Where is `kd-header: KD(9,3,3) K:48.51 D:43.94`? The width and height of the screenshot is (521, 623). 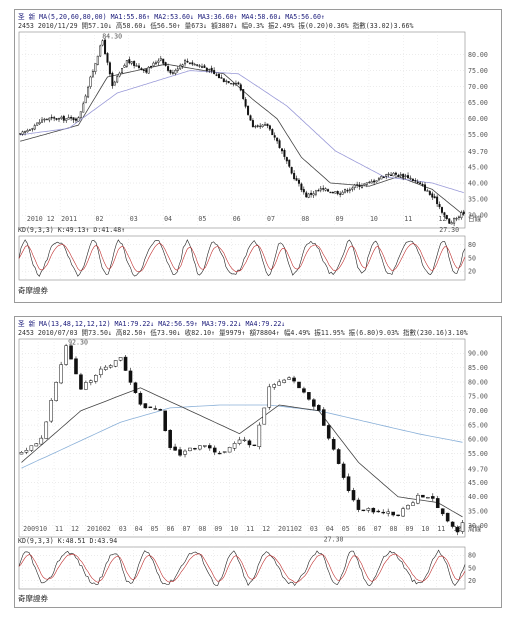
kd-header: KD(9,3,3) K:48.51 D:43.94 is located at coordinates (67, 541).